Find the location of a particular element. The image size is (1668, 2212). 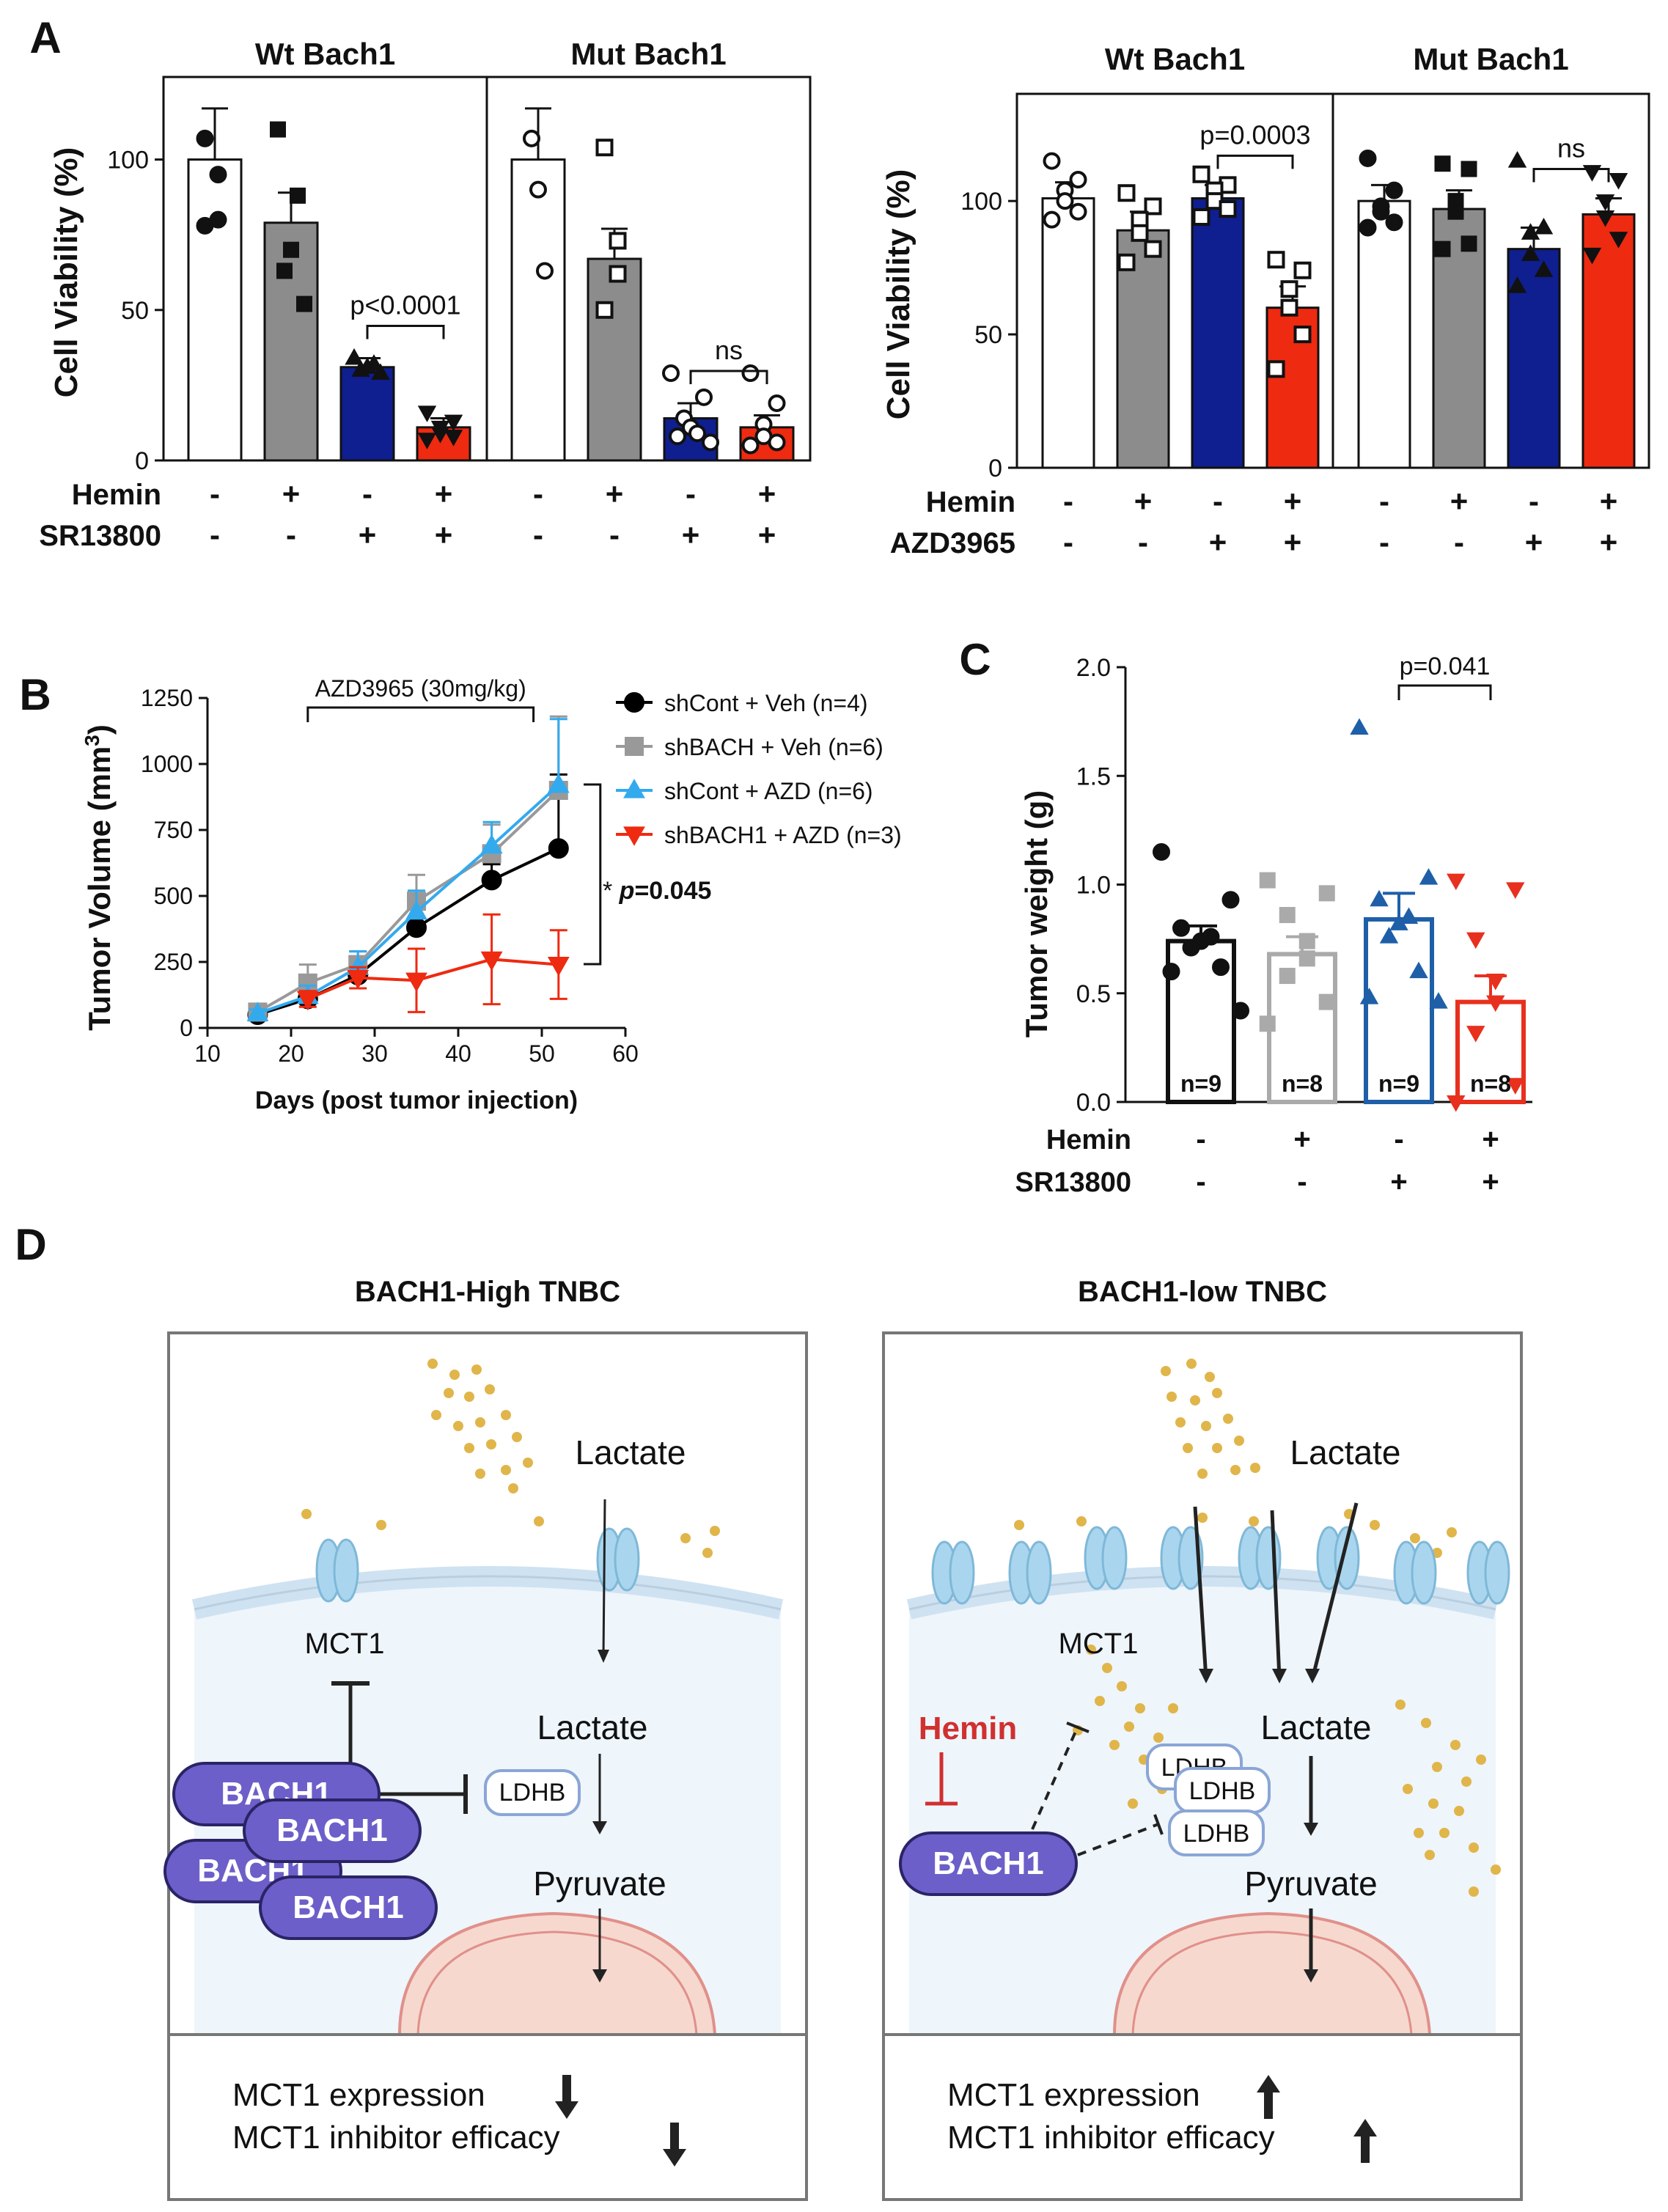

treatment-bracket is located at coordinates (420, 714).